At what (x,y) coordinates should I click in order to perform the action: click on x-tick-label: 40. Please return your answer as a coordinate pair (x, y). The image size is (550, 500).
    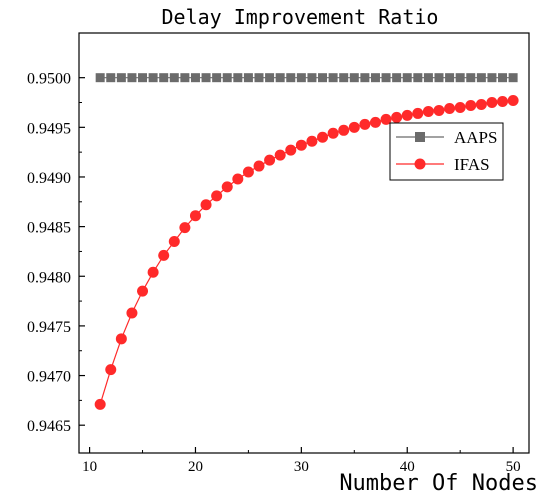
    Looking at the image, I should click on (407, 467).